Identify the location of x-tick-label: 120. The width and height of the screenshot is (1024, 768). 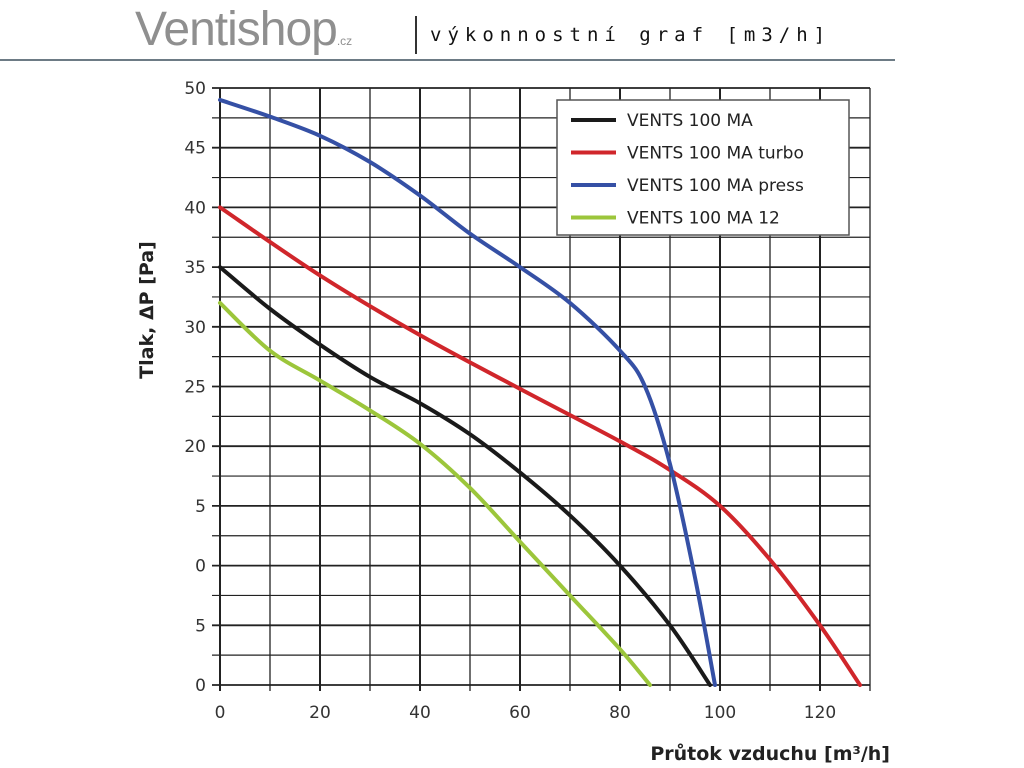
(820, 713).